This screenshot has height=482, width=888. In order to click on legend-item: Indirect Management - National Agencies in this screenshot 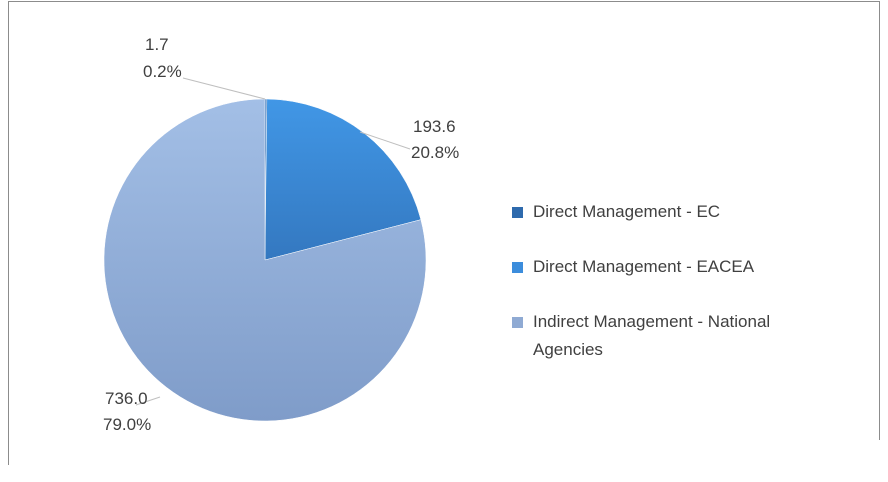, I will do `click(677, 336)`.